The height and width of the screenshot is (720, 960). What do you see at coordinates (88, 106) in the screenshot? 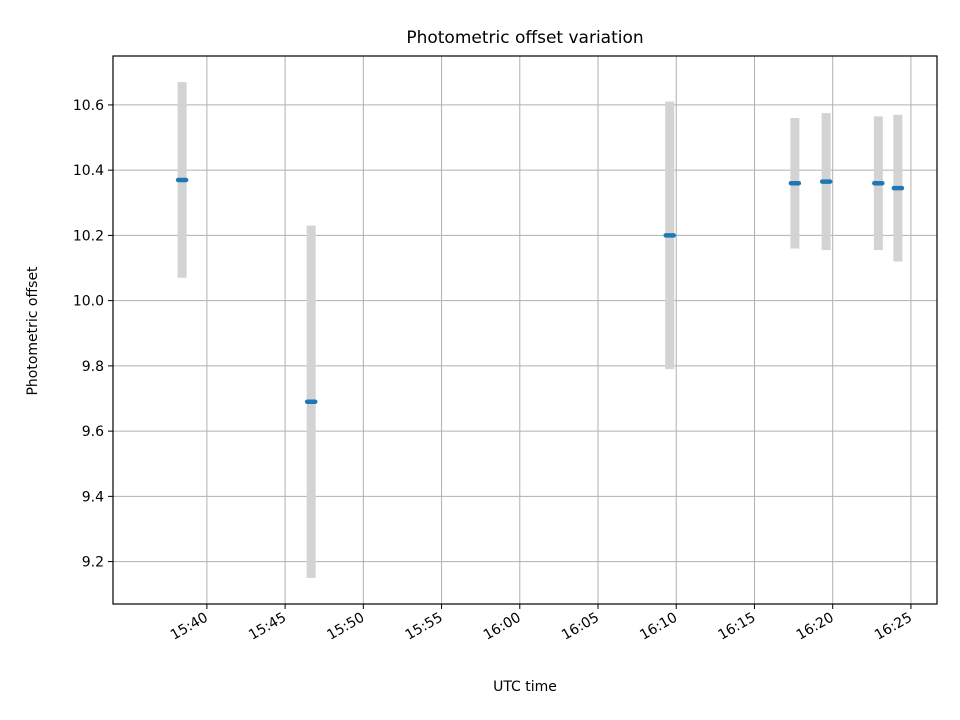
I see `y-tick-label: 10.6` at bounding box center [88, 106].